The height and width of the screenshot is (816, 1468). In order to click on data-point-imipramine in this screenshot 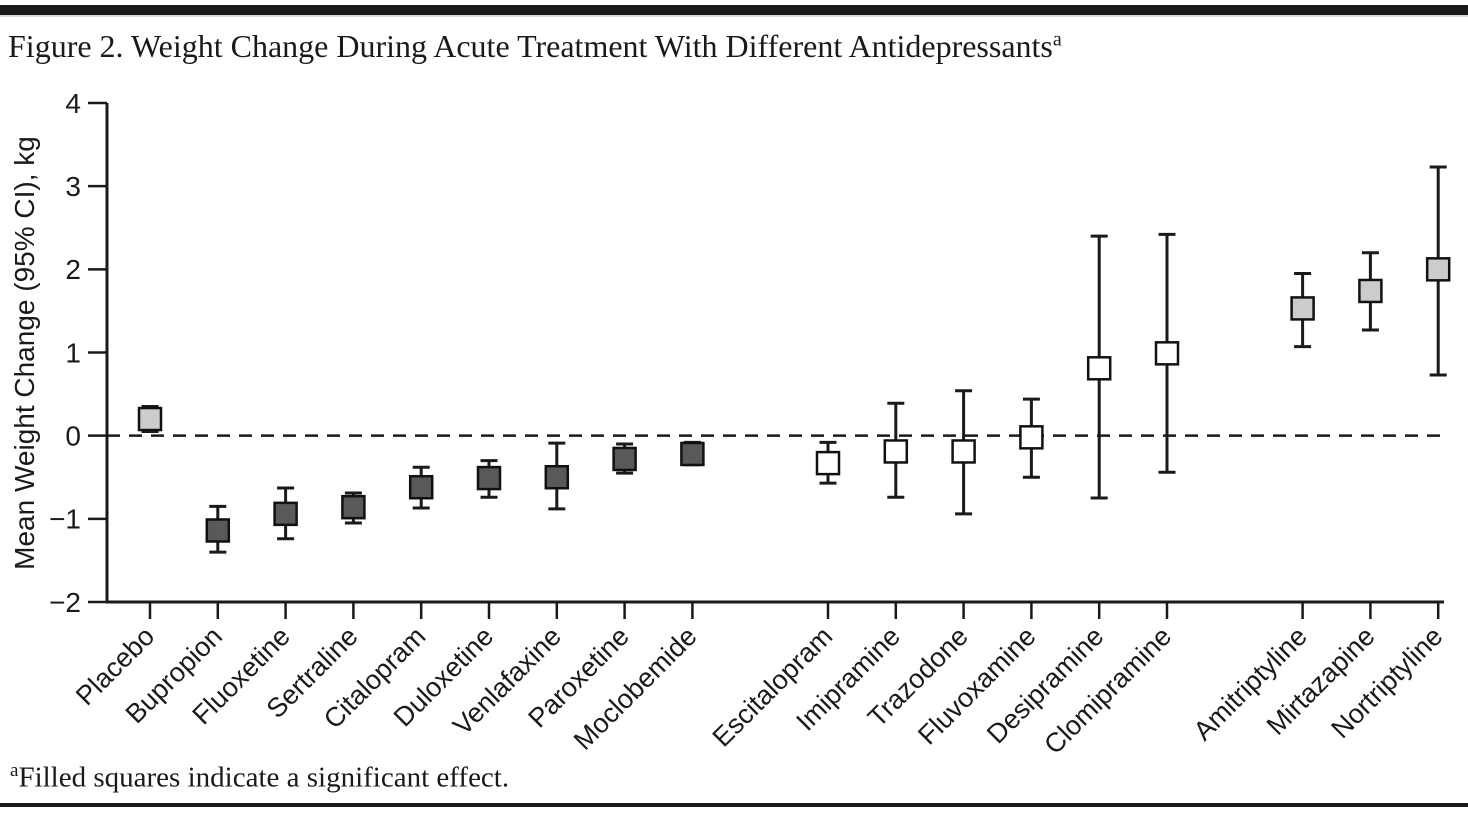, I will do `click(896, 450)`.